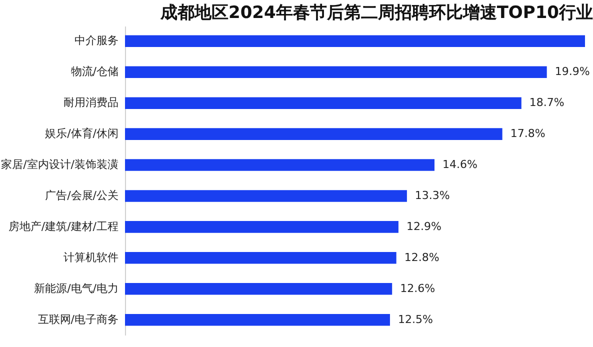  Describe the element at coordinates (63, 226) in the screenshot. I see `y-tick-label: 房地产/建筑/建材/工程` at that location.